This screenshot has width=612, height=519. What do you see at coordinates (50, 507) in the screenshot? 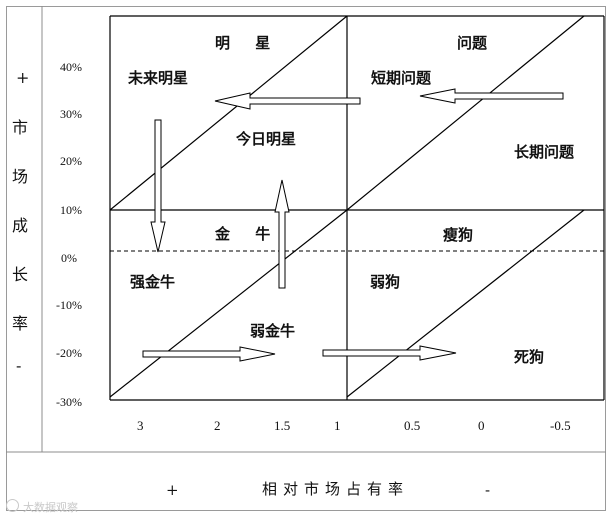
I see `watermark-text: 大数据观察` at bounding box center [50, 507].